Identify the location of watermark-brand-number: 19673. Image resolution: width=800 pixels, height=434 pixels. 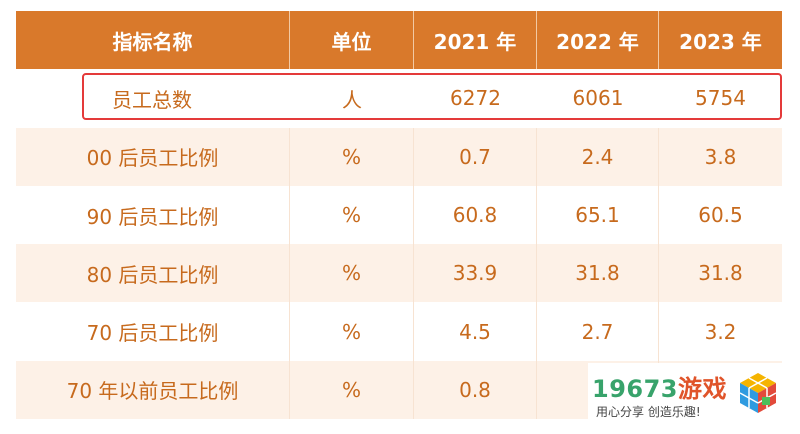
(635, 389).